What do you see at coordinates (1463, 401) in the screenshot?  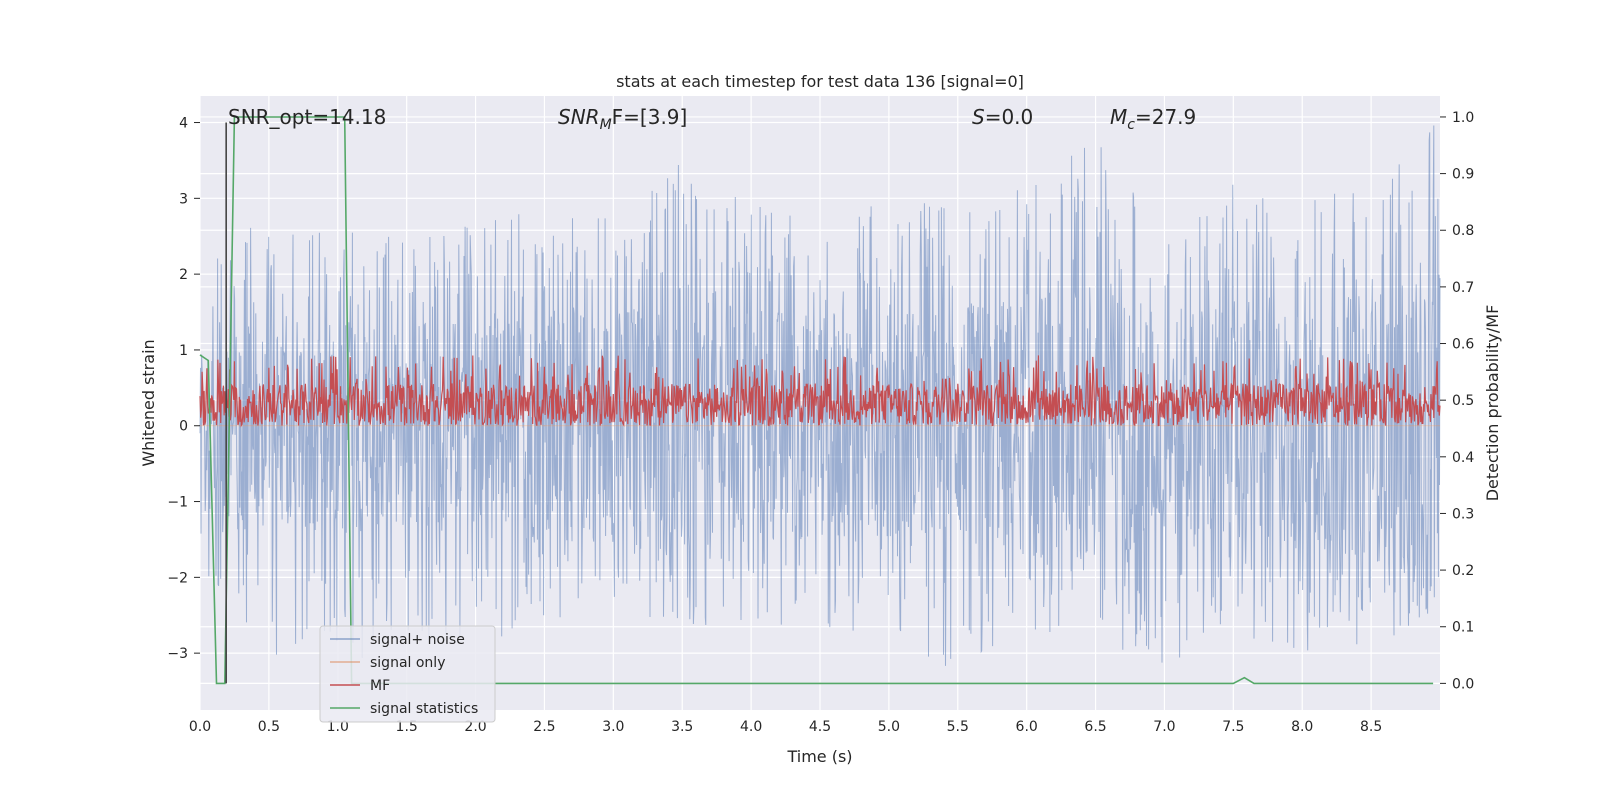 I see `y-right-tick-label: 0.5` at bounding box center [1463, 401].